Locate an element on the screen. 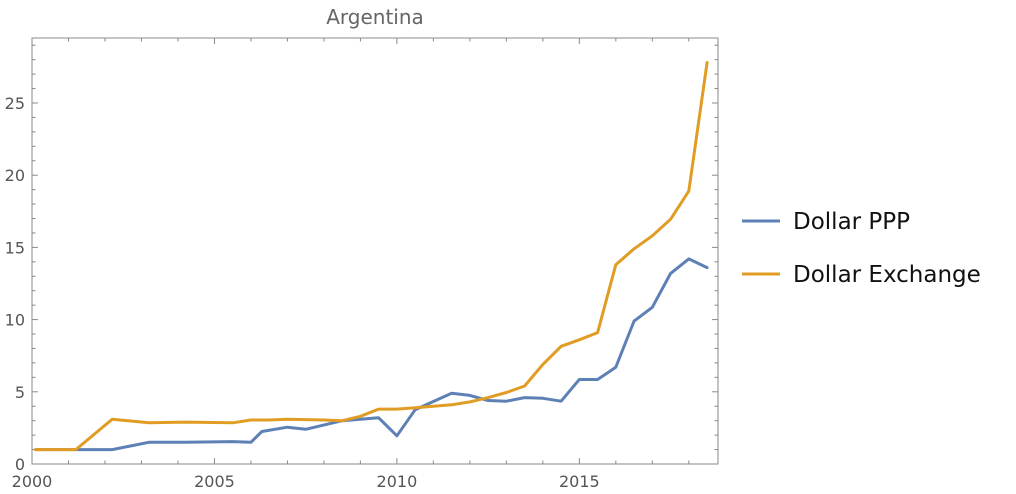  y-tick-label: 0 is located at coordinates (20, 464).